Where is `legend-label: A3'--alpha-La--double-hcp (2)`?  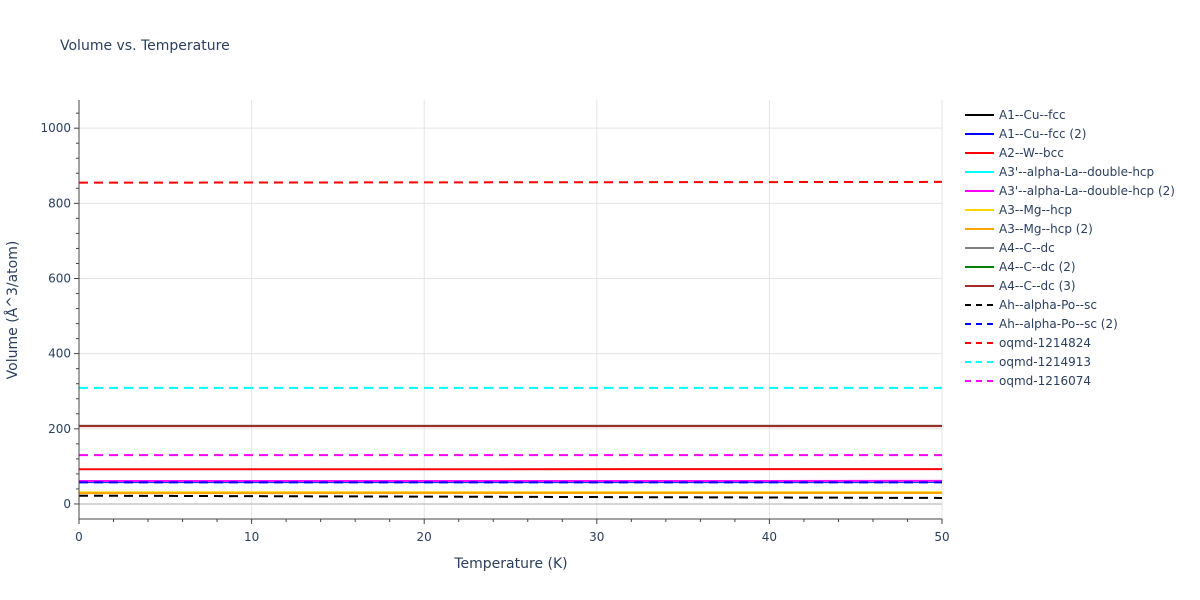
legend-label: A3'--alpha-La--double-hcp (2) is located at coordinates (1087, 191).